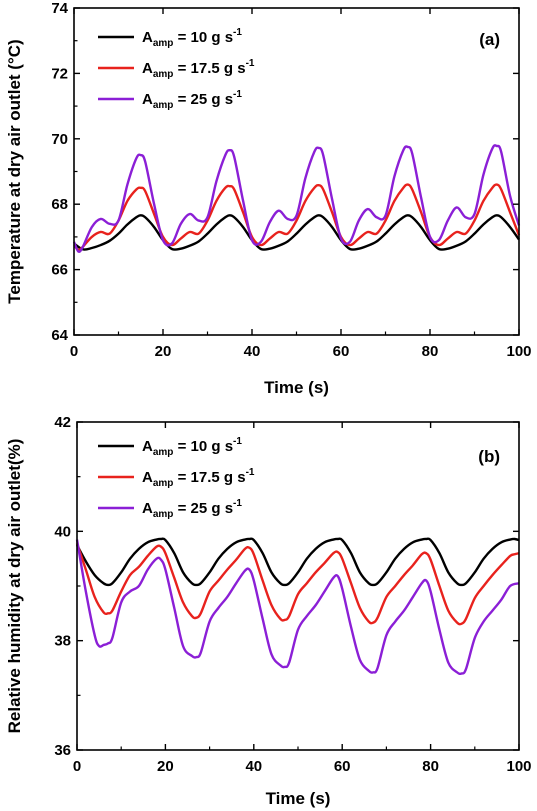  Describe the element at coordinates (252, 351) in the screenshot. I see `panel-a-x-tick-label-2: 40` at that location.